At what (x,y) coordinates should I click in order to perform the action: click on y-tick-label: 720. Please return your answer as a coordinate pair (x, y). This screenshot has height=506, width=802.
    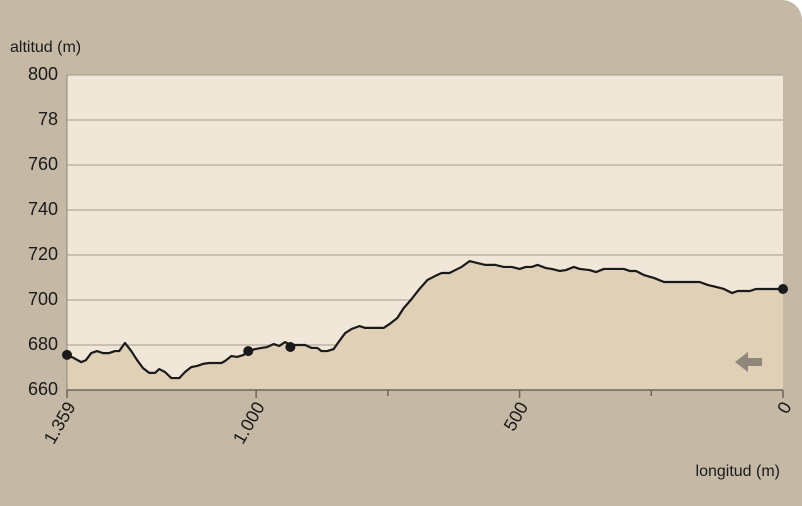
    Looking at the image, I should click on (43, 254).